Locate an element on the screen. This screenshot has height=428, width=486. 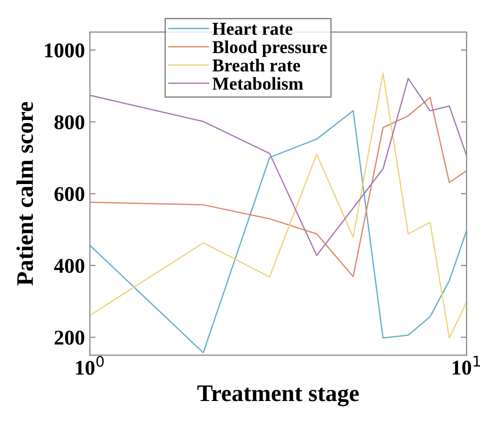
y-tick-label: 1000 is located at coordinates (64, 50).